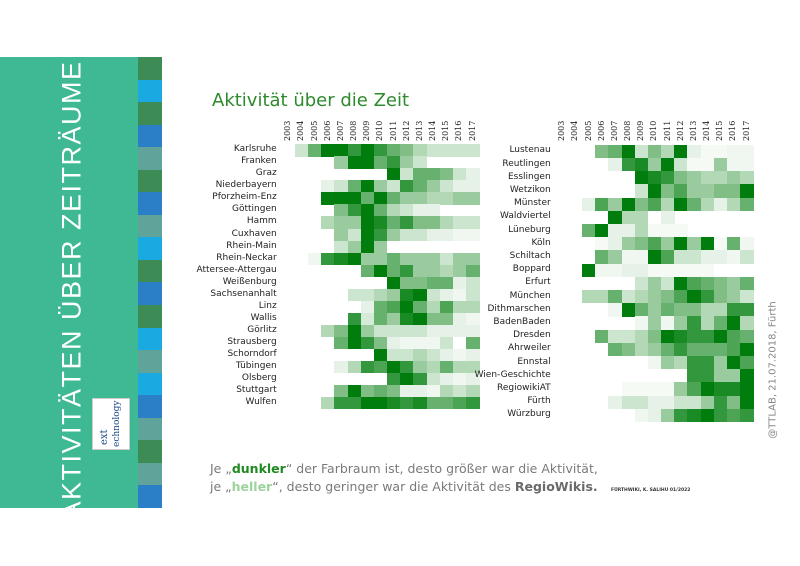 This screenshot has width=800, height=566. What do you see at coordinates (519, 308) in the screenshot?
I see `row-label: Dithmarschen` at bounding box center [519, 308].